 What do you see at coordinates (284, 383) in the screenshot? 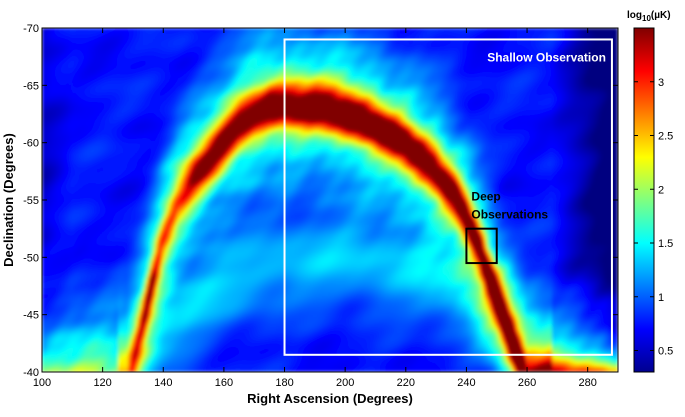
I see `x-tick-label: 180` at bounding box center [284, 383].